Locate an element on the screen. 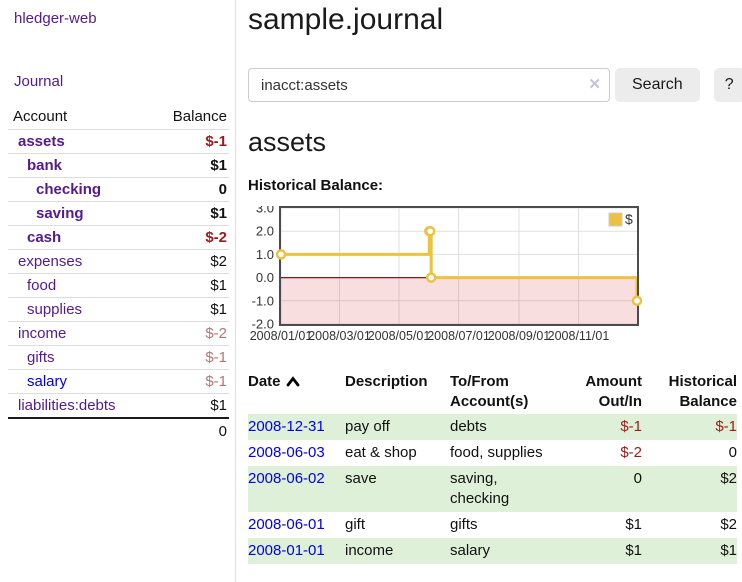  transaction-description: gift is located at coordinates (355, 524).